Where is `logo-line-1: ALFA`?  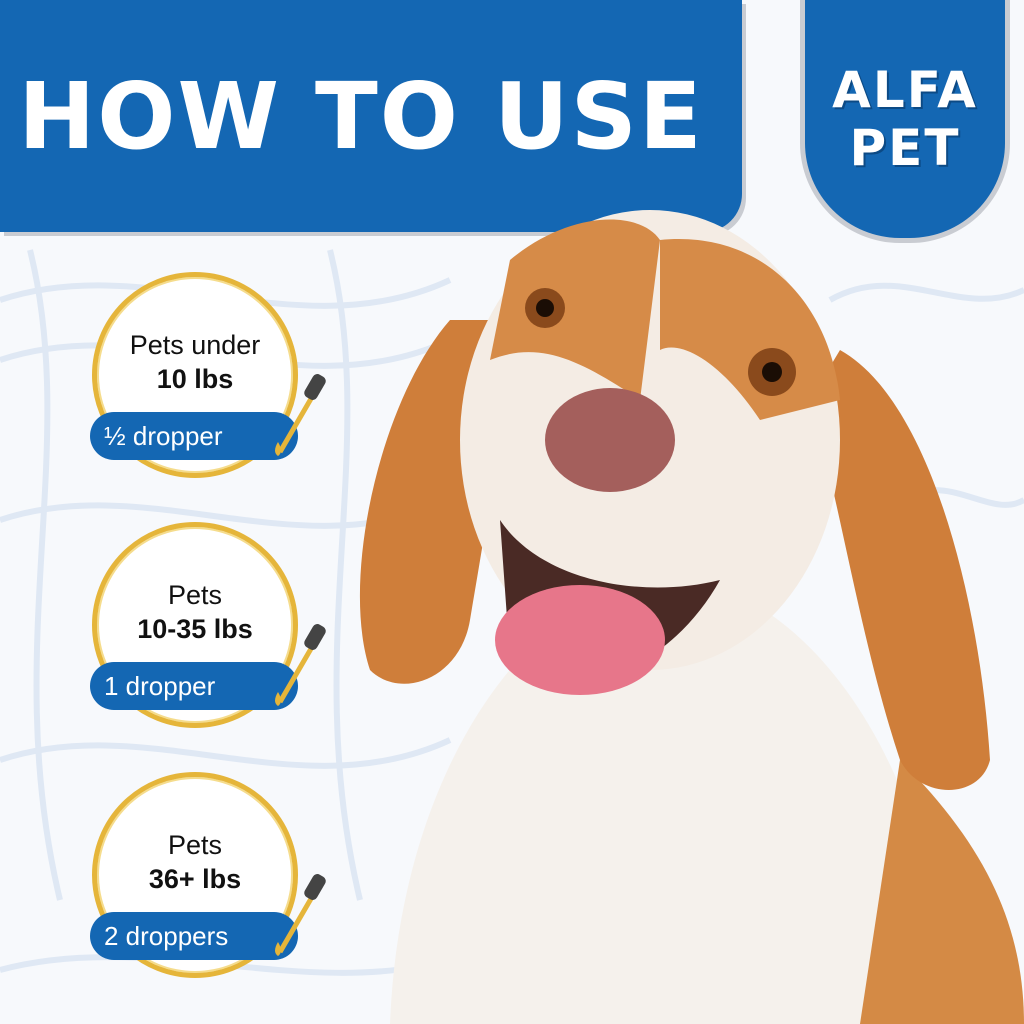 logo-line-1: ALFA is located at coordinates (905, 90).